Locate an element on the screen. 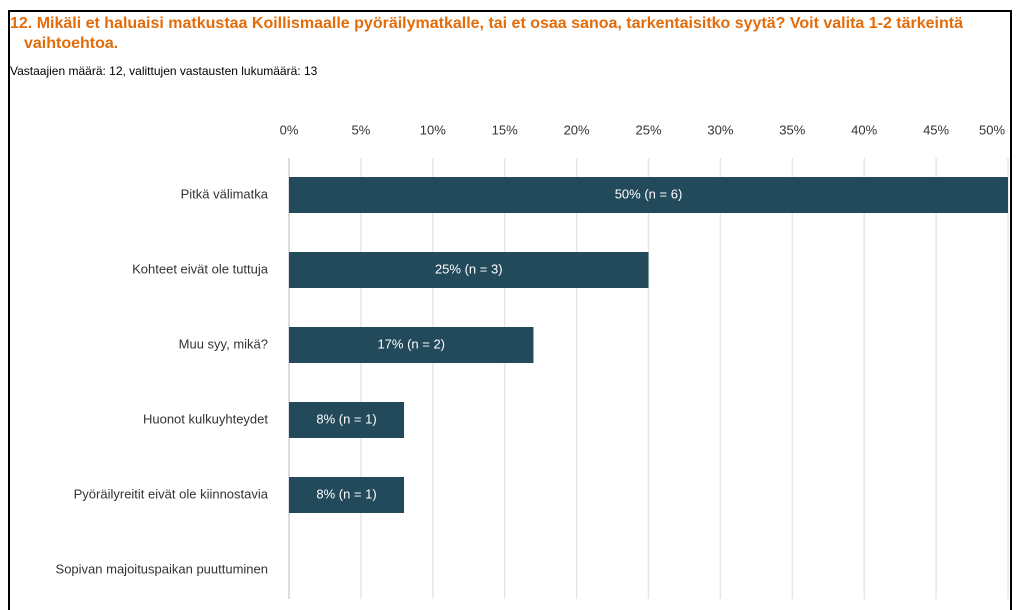 This screenshot has width=1017, height=610. y-tick-label: Pitkä välimatka is located at coordinates (225, 193).